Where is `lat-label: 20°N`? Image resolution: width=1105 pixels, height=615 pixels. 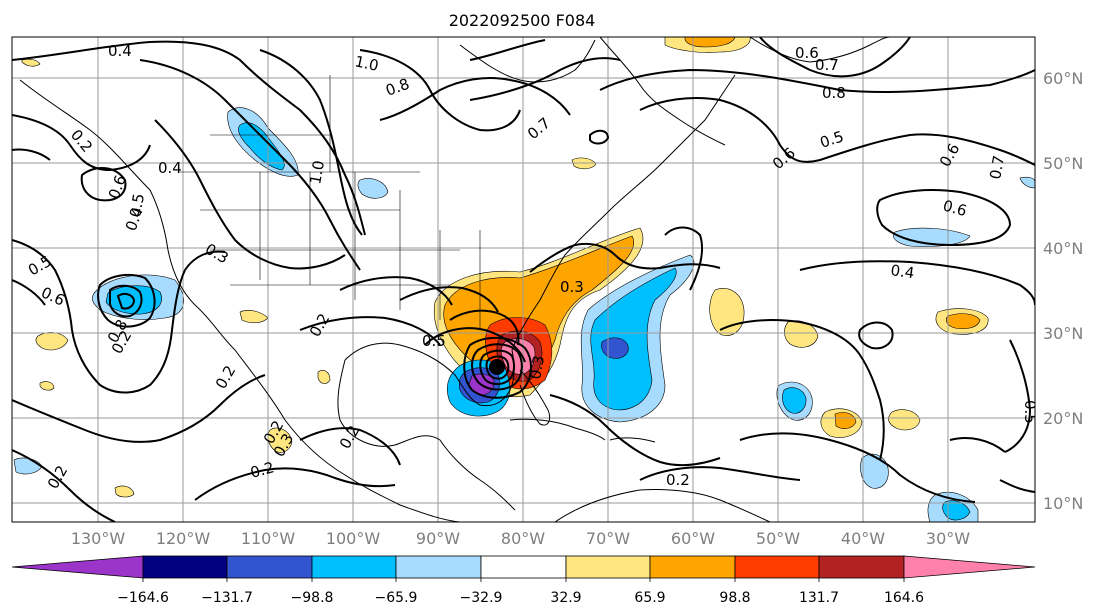
lat-label: 20°N is located at coordinates (1063, 418).